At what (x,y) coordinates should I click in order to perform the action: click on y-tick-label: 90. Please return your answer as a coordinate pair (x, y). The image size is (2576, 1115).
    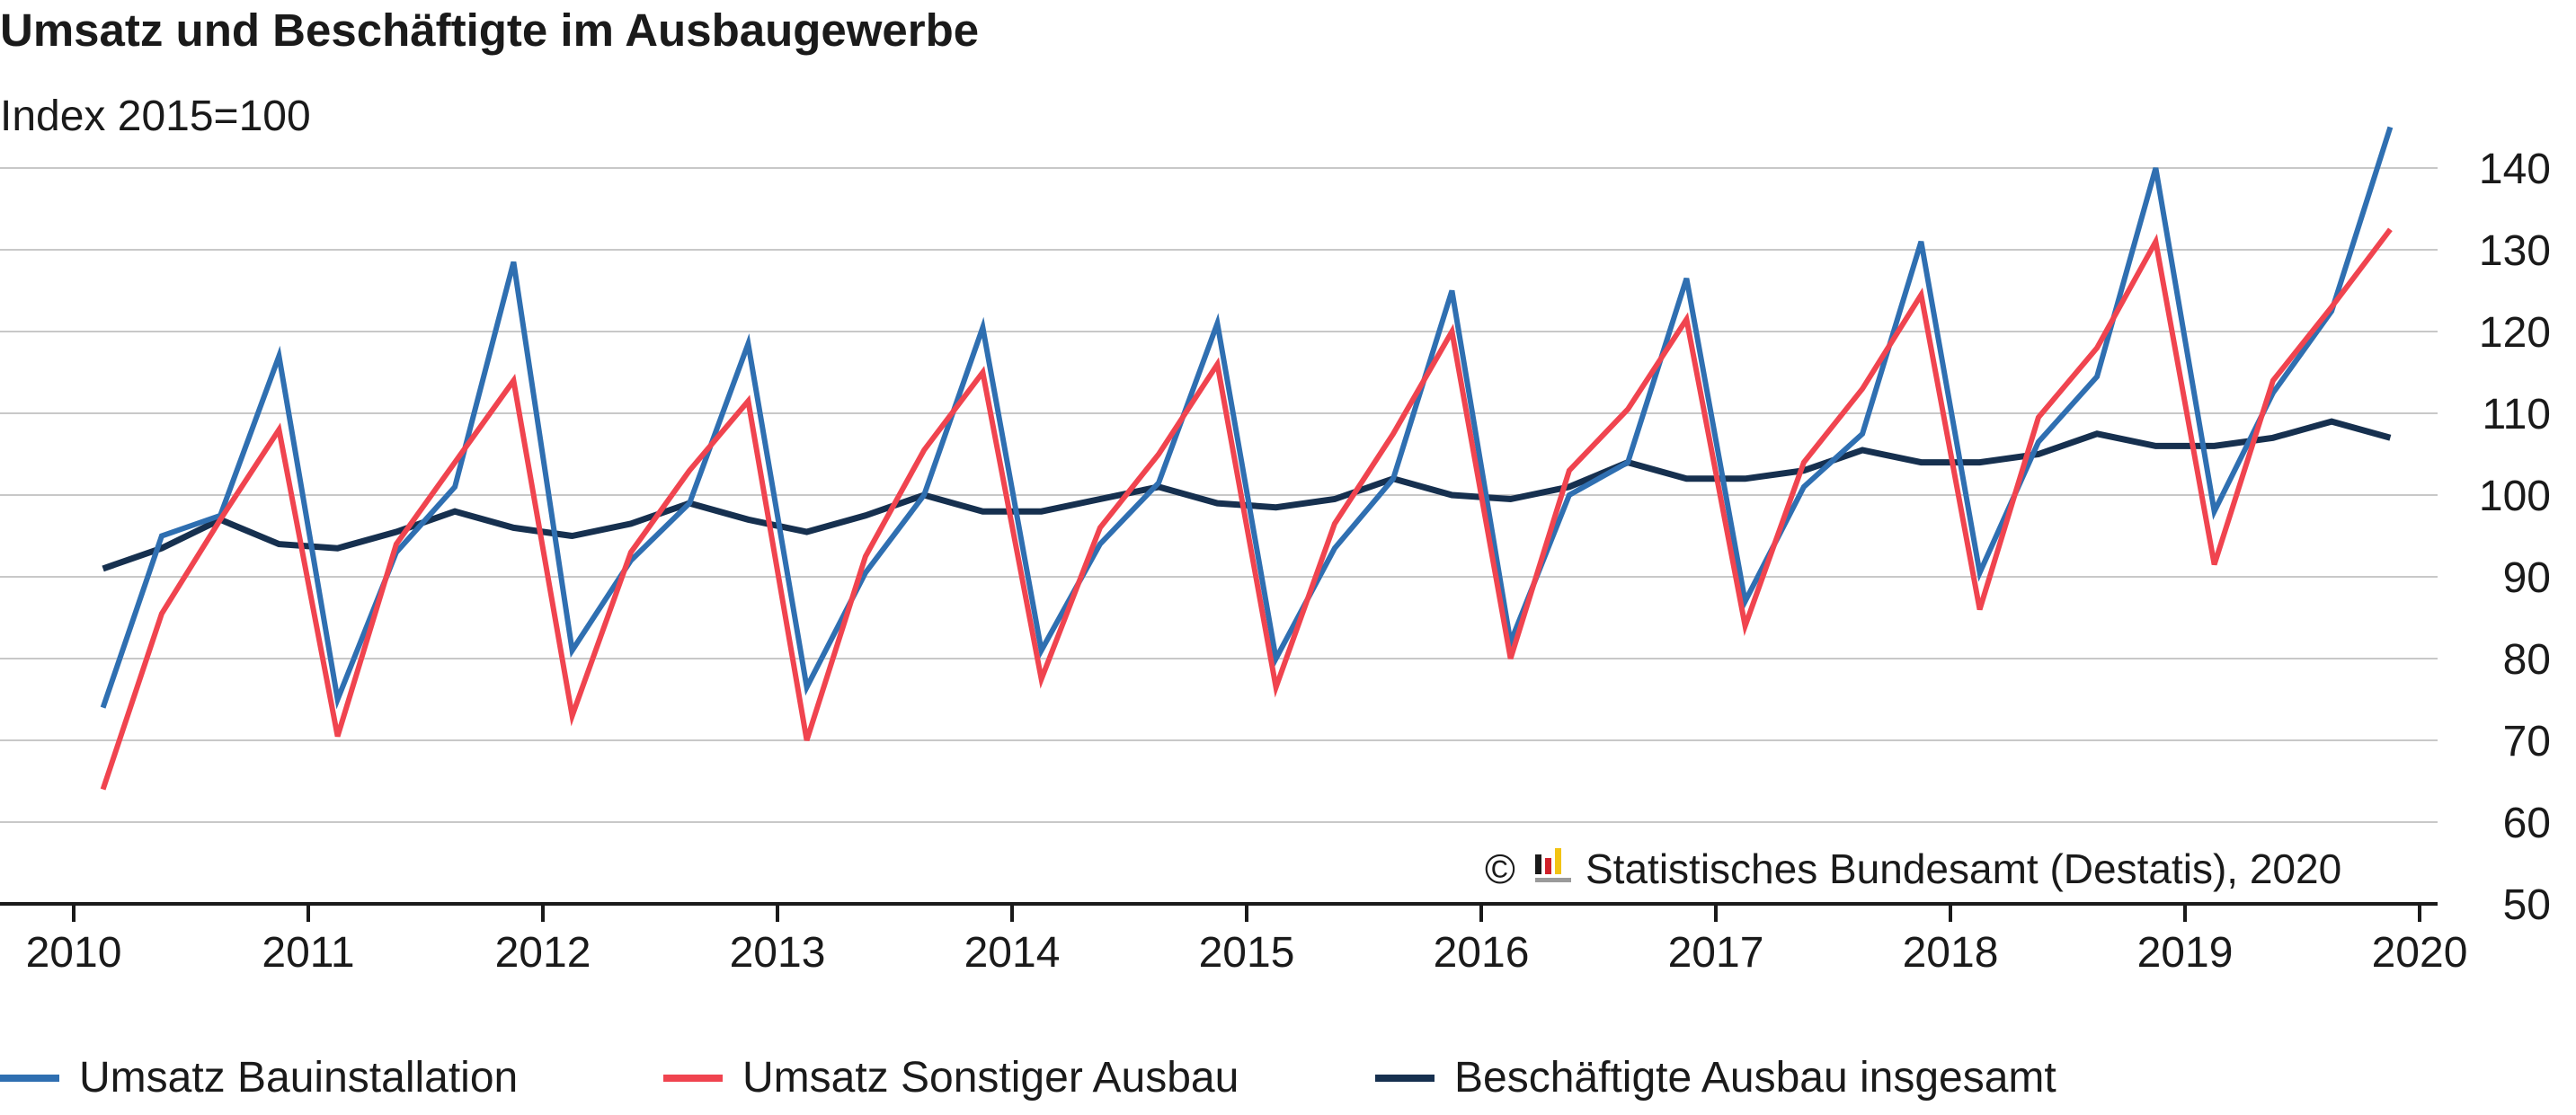
    Looking at the image, I should click on (2527, 578).